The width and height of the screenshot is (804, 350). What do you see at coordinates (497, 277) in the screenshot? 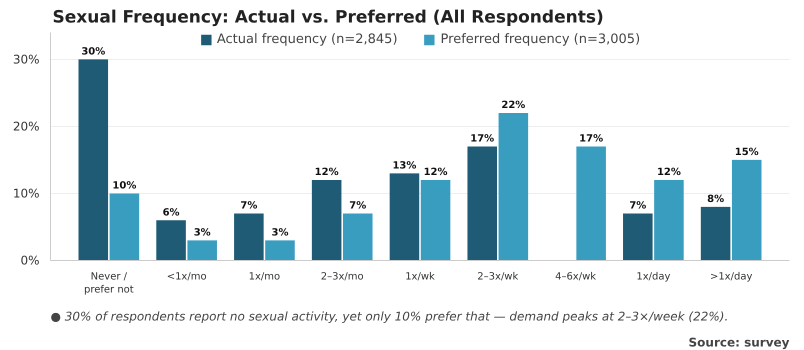
I see `x-tick-label: 2–3x/wk` at bounding box center [497, 277].